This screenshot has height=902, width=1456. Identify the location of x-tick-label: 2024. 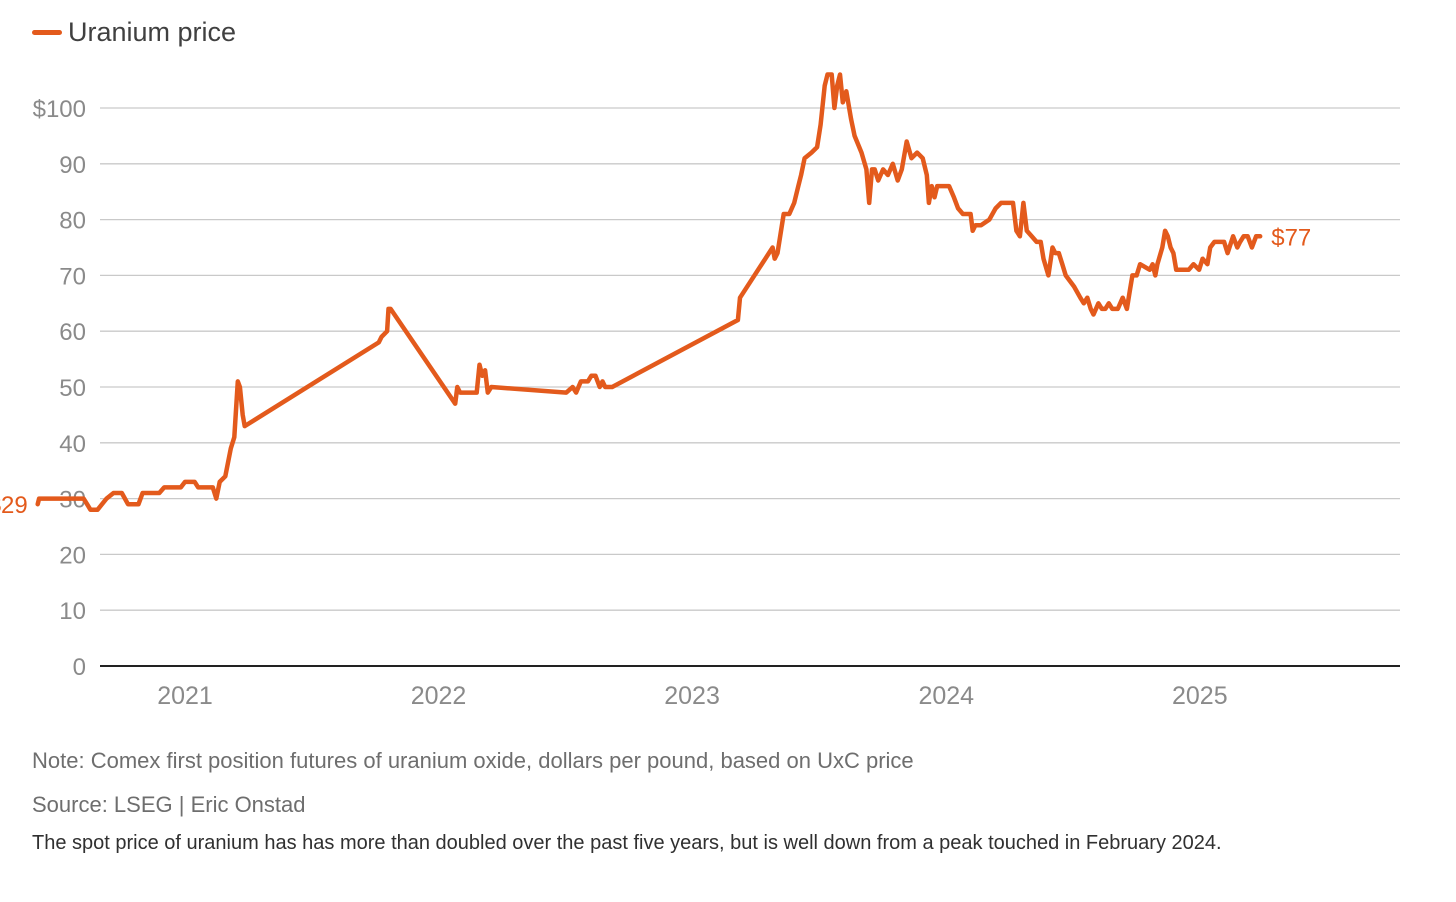
(946, 696).